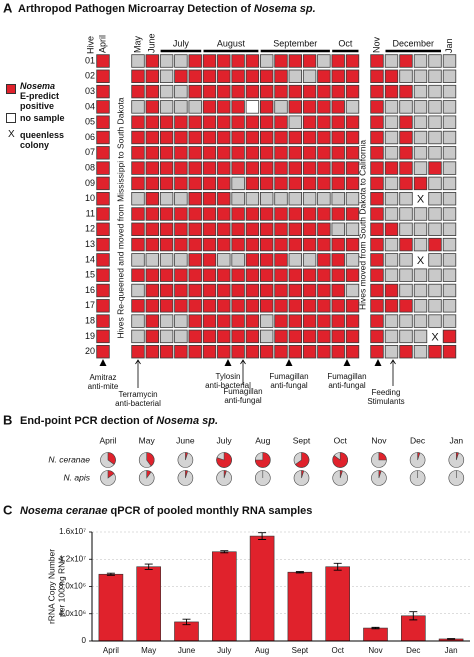  I want to click on legend-swatch-no-sample, so click(11, 118).